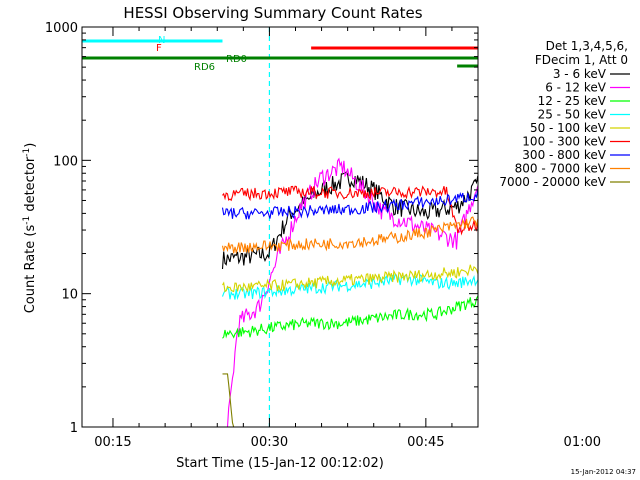 This screenshot has width=640, height=480. Describe the element at coordinates (552, 182) in the screenshot. I see `legend-label: 7000 - 20000 keV` at that location.